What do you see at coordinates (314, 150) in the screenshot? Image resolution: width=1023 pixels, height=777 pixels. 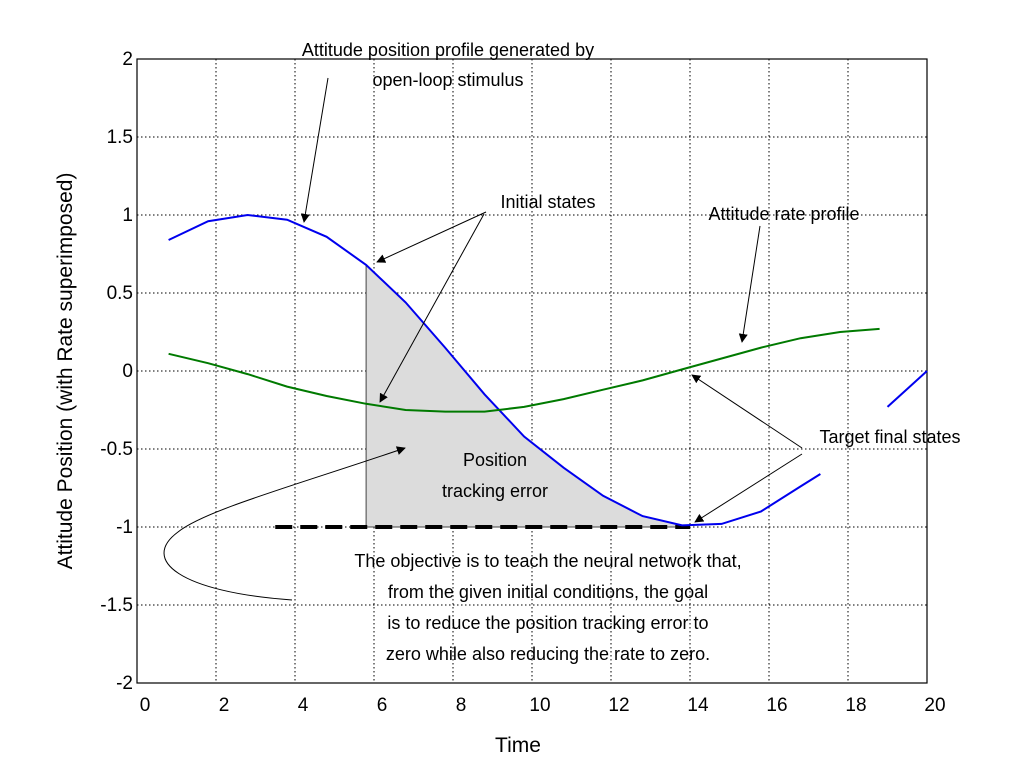 I see `arrow-position-profile` at bounding box center [314, 150].